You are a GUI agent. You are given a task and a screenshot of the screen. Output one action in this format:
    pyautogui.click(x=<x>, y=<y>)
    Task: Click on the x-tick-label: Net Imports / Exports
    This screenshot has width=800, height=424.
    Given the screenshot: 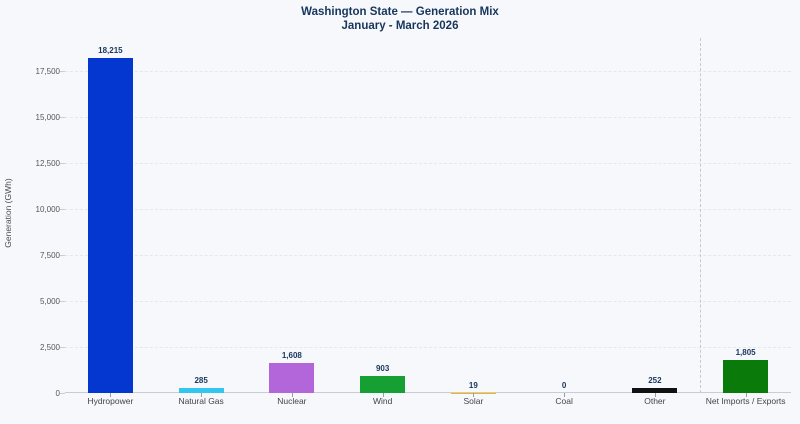 What is the action you would take?
    pyautogui.click(x=745, y=401)
    